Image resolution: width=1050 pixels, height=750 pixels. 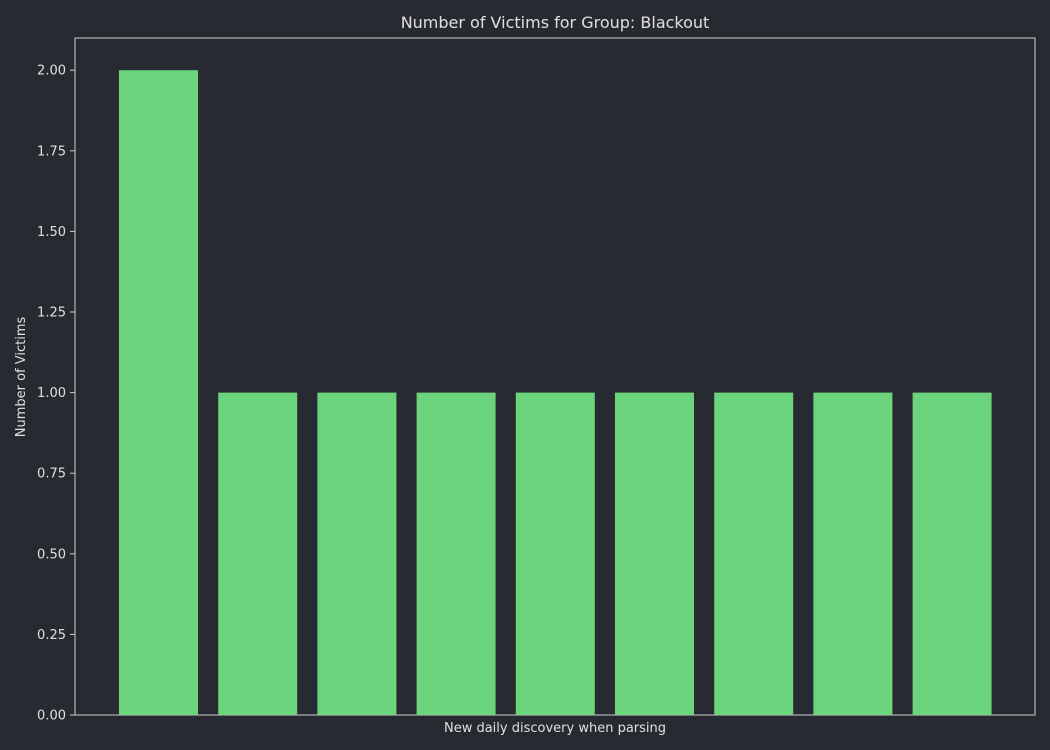 I want to click on y-tick-label: 0.75, so click(x=51, y=474).